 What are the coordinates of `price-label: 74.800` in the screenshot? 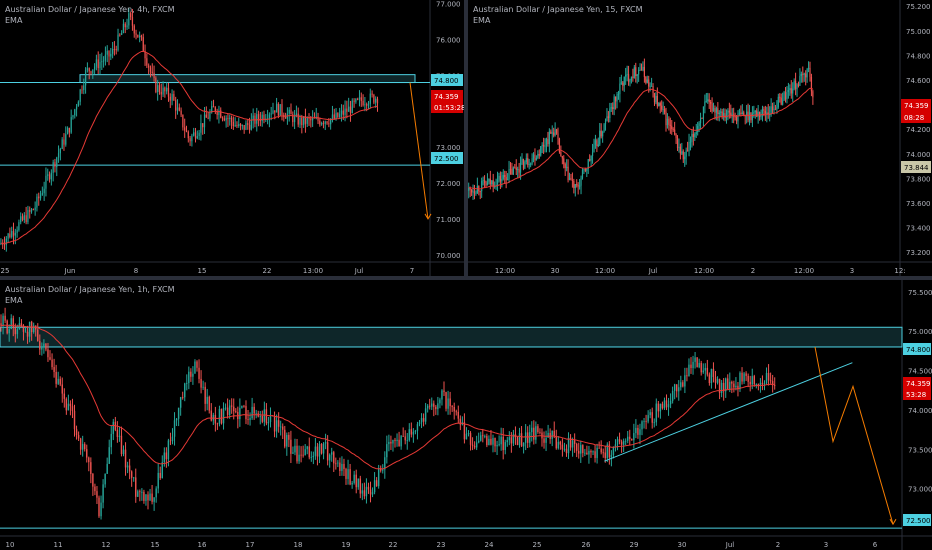 It's located at (446, 81).